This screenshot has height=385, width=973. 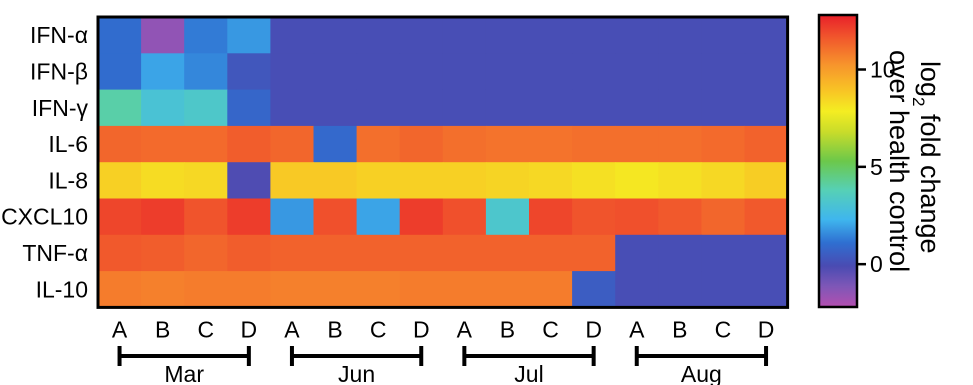 I want to click on colorbar-ticks: 0 5 10, so click(x=876, y=167).